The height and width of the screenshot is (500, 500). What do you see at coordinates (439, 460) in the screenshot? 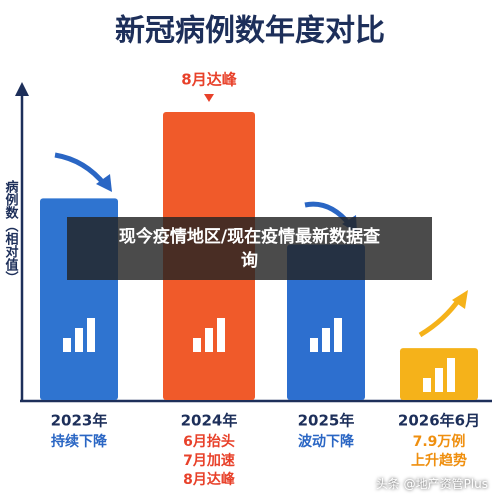
I see `x-sublabel: 上升趋势` at bounding box center [439, 460].